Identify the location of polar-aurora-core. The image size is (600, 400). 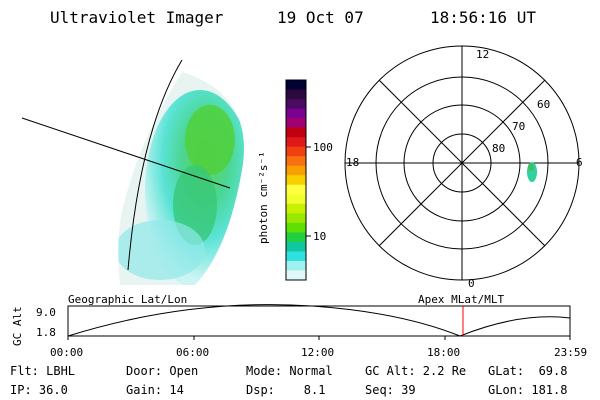
(531, 167).